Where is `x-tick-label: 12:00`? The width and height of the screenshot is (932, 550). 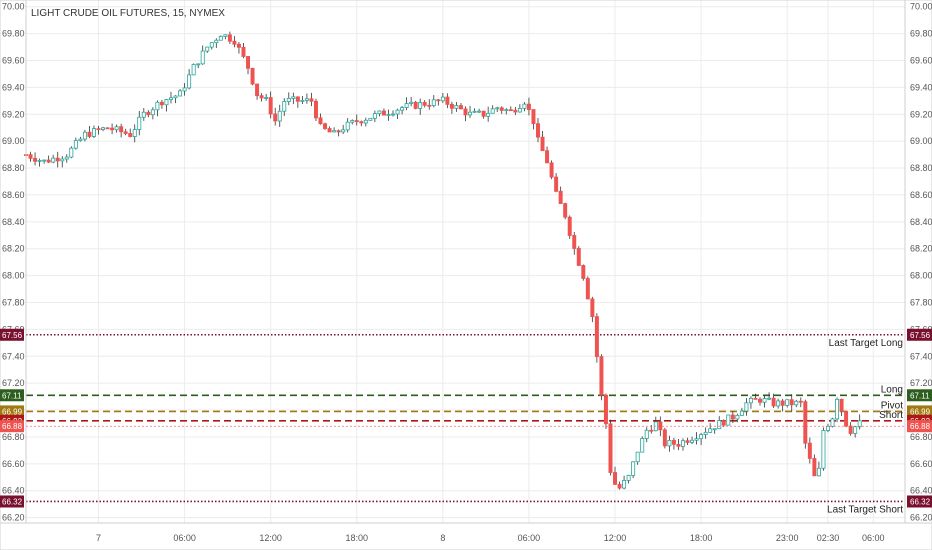
x-tick-label: 12:00 is located at coordinates (615, 538).